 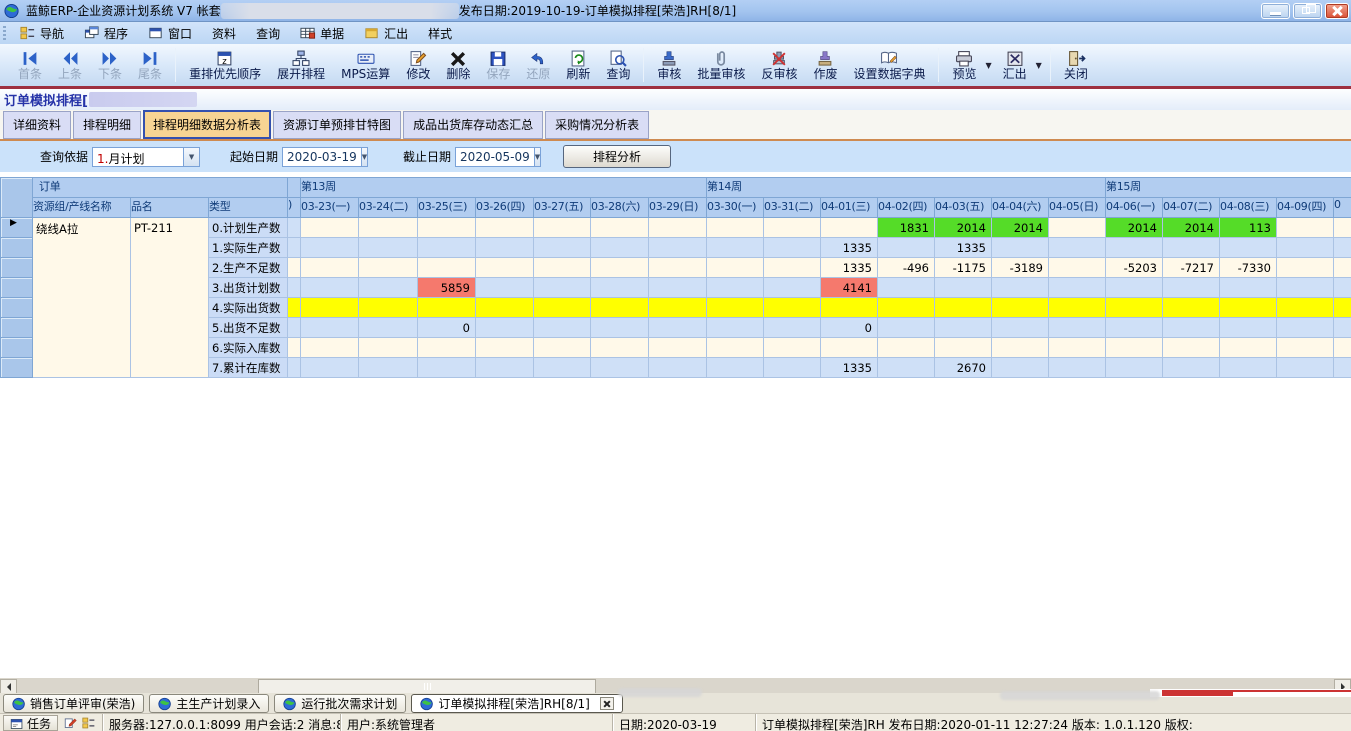 What do you see at coordinates (325, 156) in the screenshot?
I see `start-date-select: 2020-03-19 ▼` at bounding box center [325, 156].